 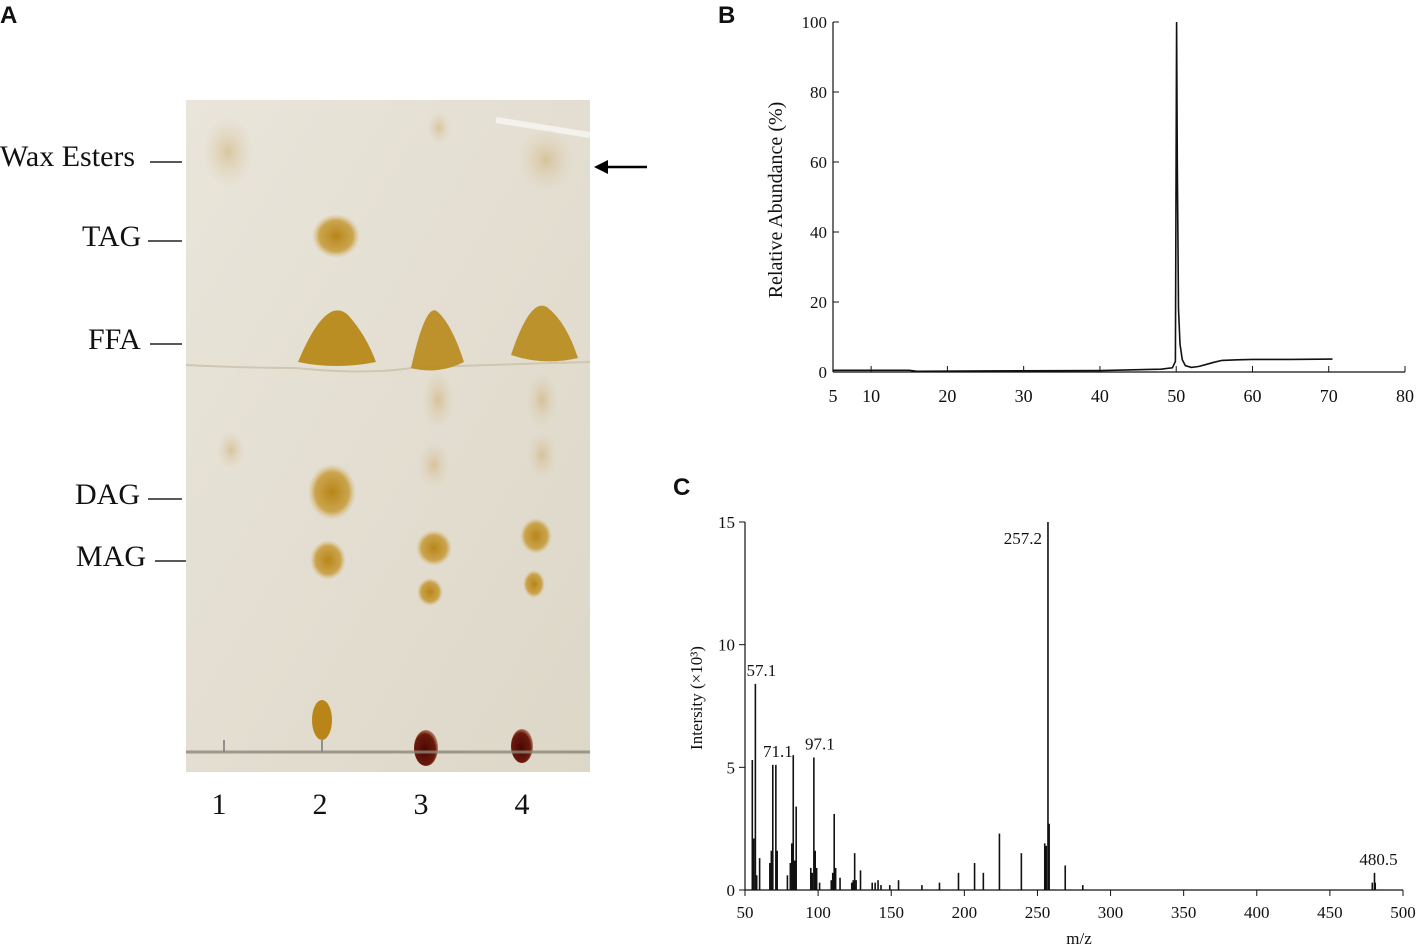 What do you see at coordinates (1252, 396) in the screenshot?
I see `chart-b-x-tick-label: 60` at bounding box center [1252, 396].